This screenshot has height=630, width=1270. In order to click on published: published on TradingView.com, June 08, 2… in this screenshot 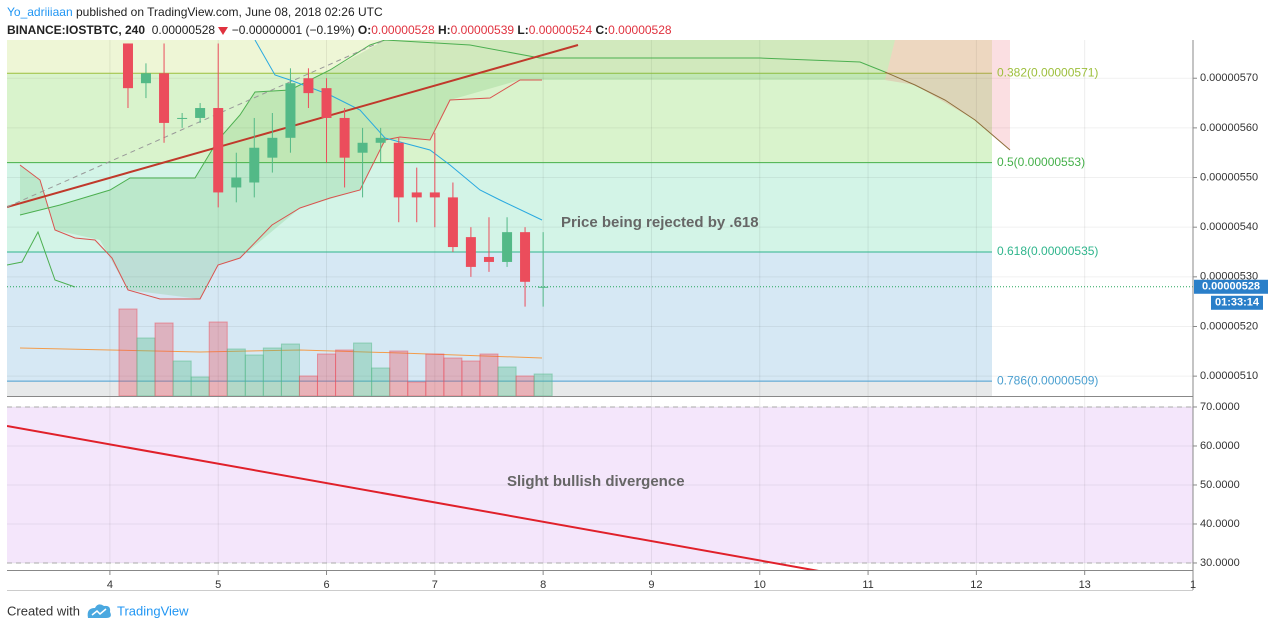, I will do `click(229, 12)`.